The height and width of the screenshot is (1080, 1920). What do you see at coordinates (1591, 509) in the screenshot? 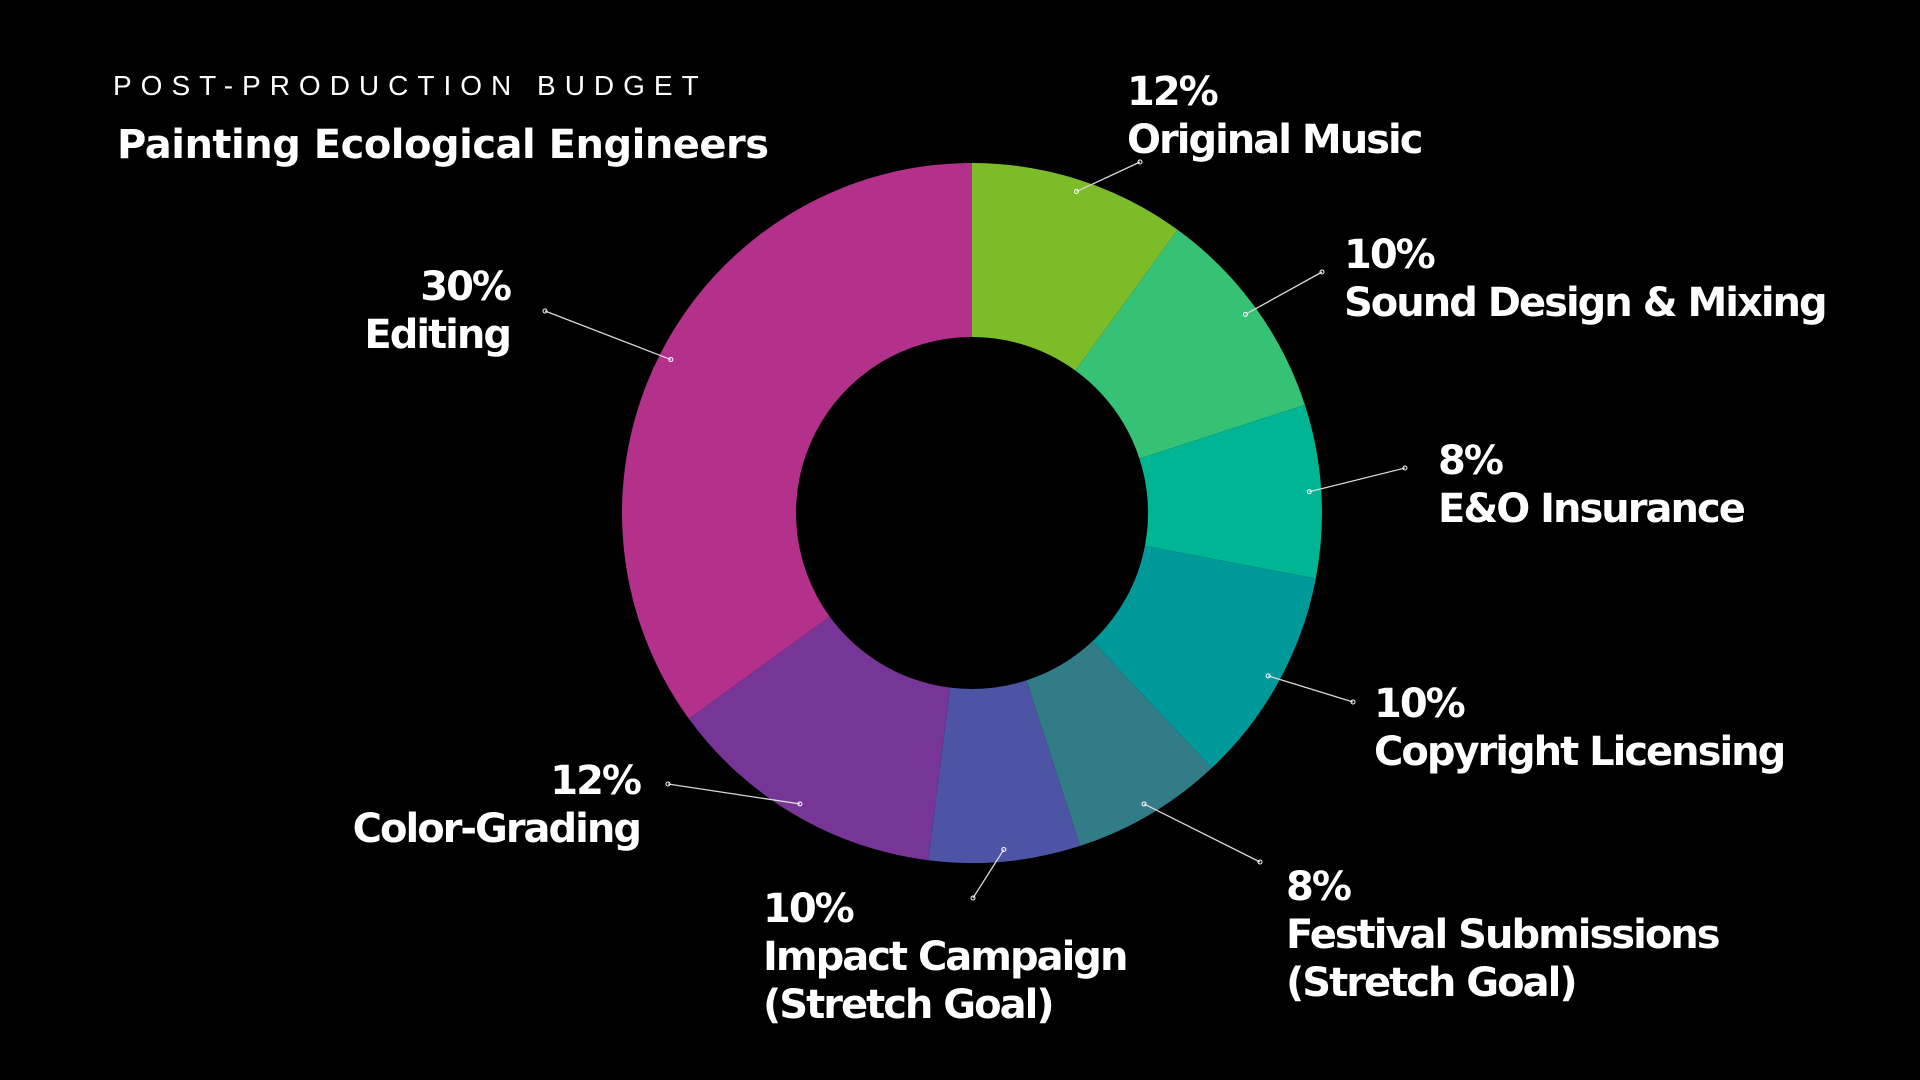
I see `slice-name-label: E&O Insurance` at bounding box center [1591, 509].